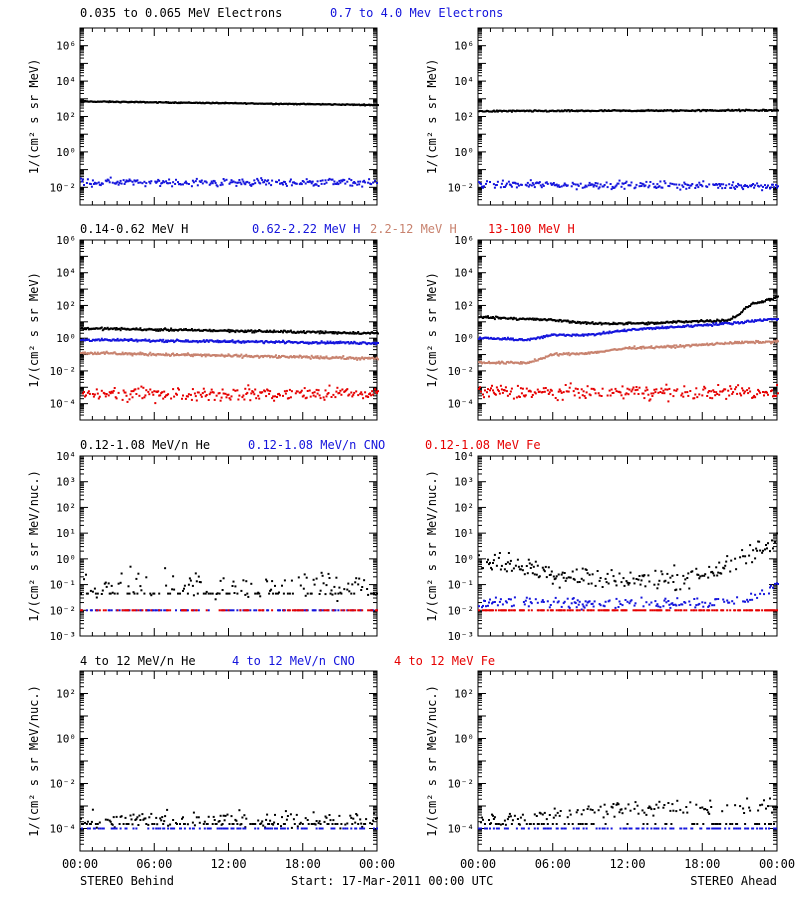 This screenshot has width=800, height=900. Describe the element at coordinates (464, 46) in the screenshot. I see `y-tick-label: 10⁶` at that location.